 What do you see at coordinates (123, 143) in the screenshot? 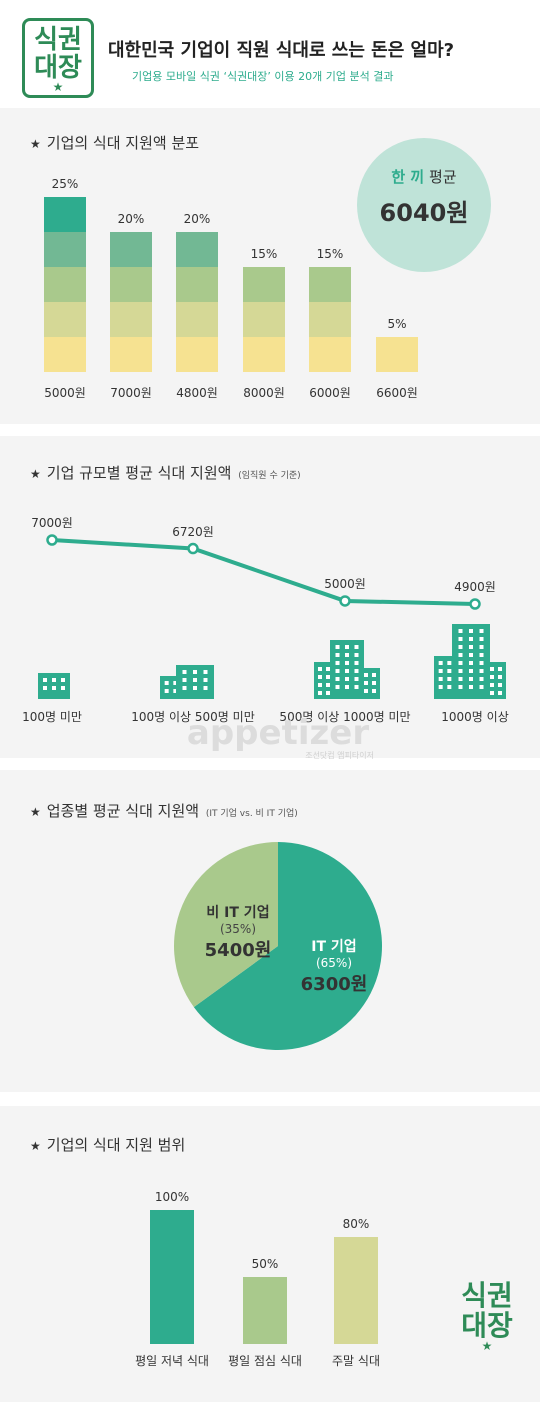
I see `section-title-text: 기업의 식대 지원액 분포` at bounding box center [123, 143].